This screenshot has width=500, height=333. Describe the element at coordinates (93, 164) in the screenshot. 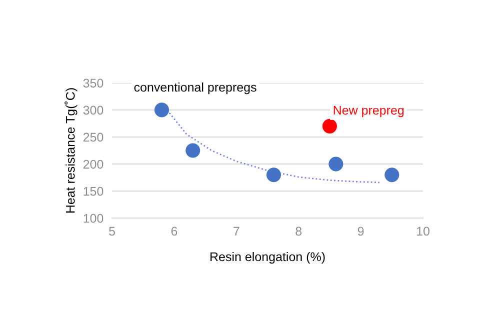

I see `y-tick-label: 200` at that location.